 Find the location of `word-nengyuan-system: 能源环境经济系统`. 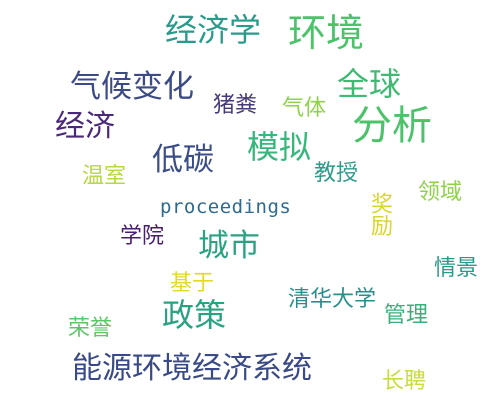

word-nengyuan-system: 能源环境经济系统 is located at coordinates (192, 368).